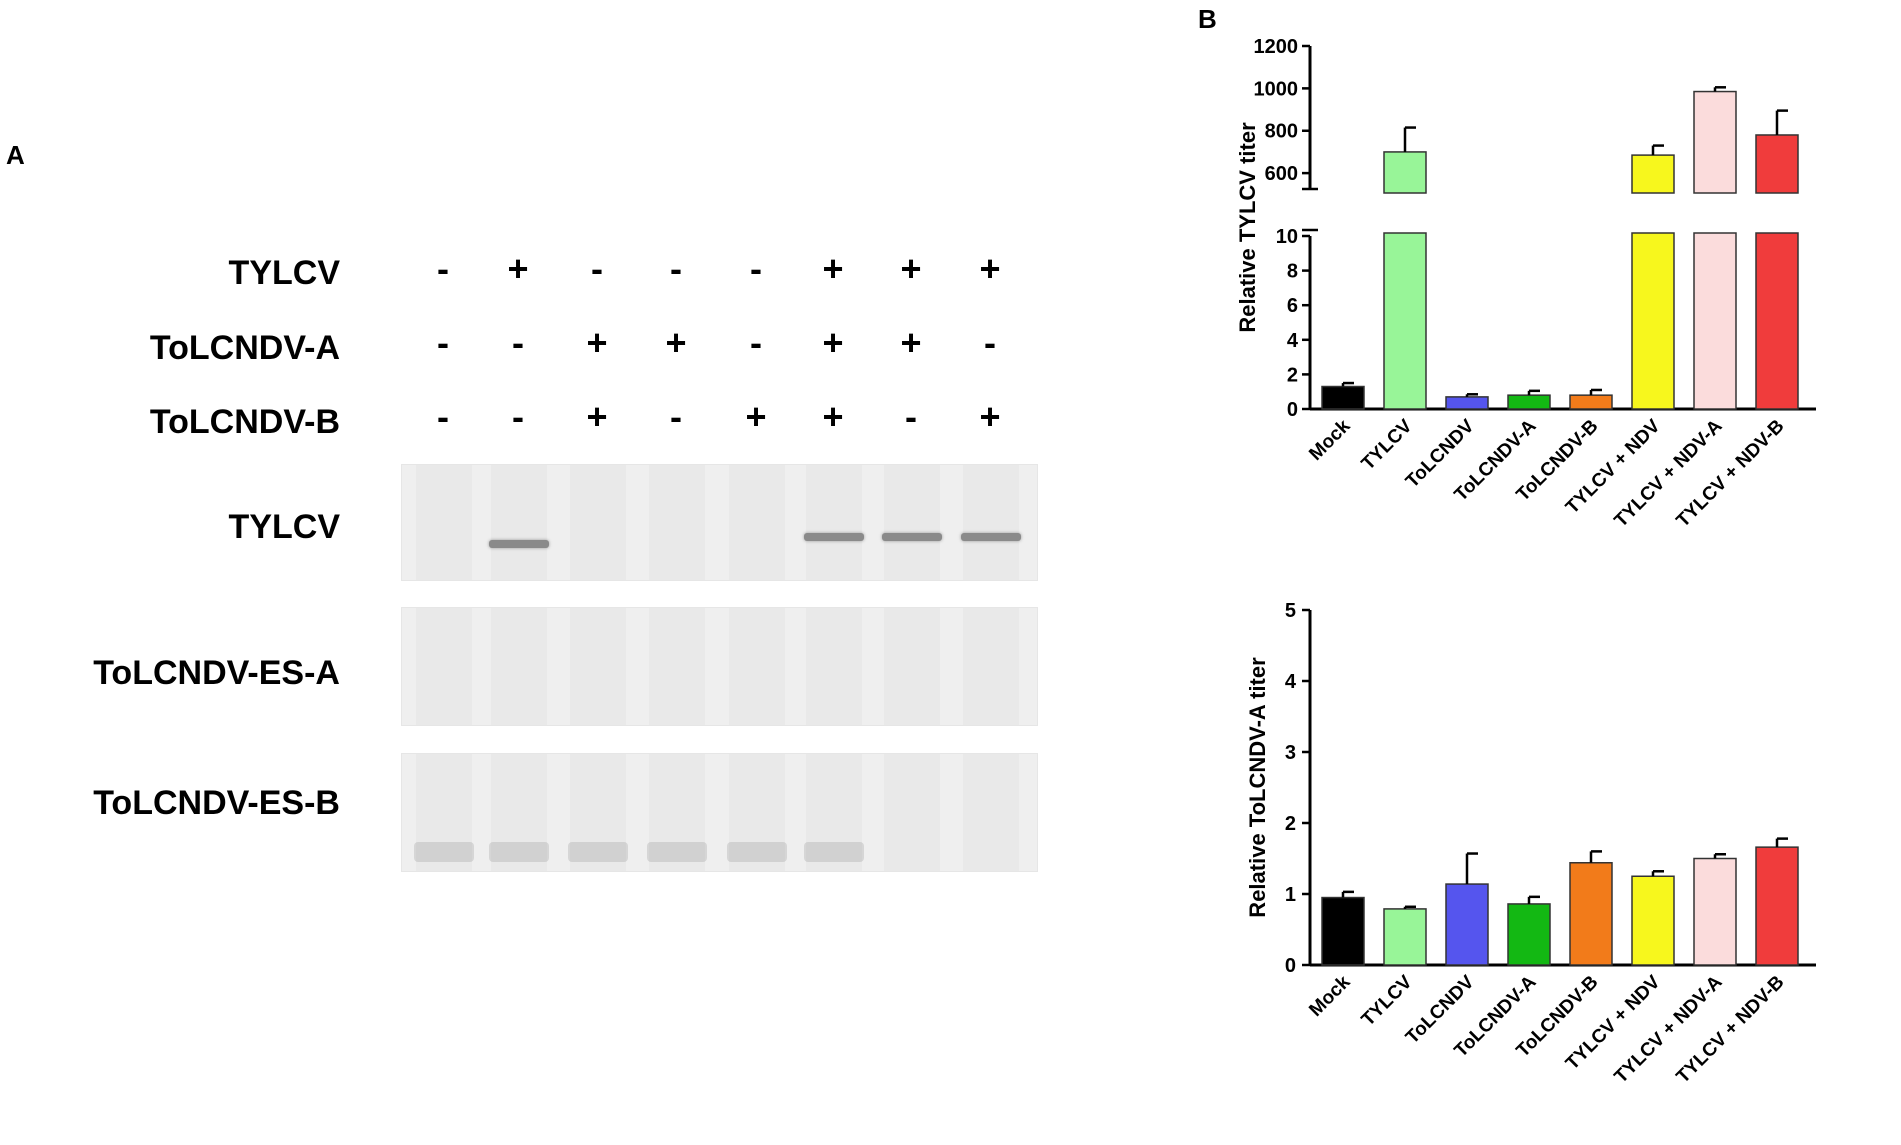 This screenshot has height=1145, width=1901. What do you see at coordinates (1290, 611) in the screenshot?
I see `y-tick-label: 5` at bounding box center [1290, 611].